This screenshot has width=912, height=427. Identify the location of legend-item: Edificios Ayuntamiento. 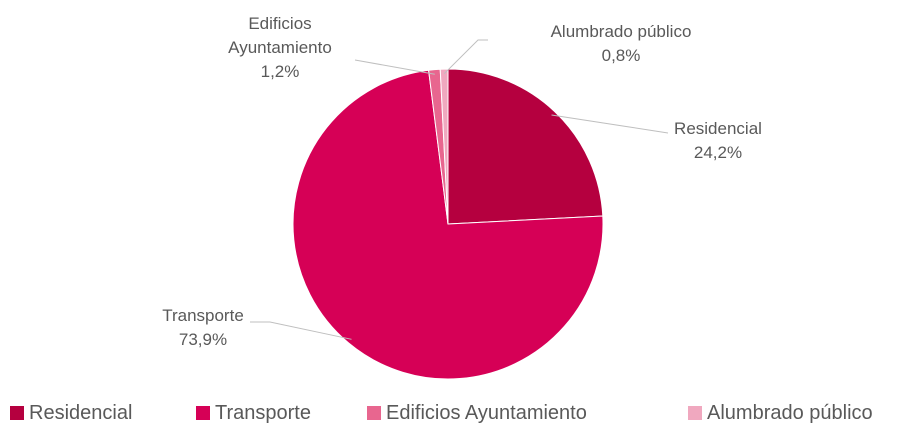
(477, 413).